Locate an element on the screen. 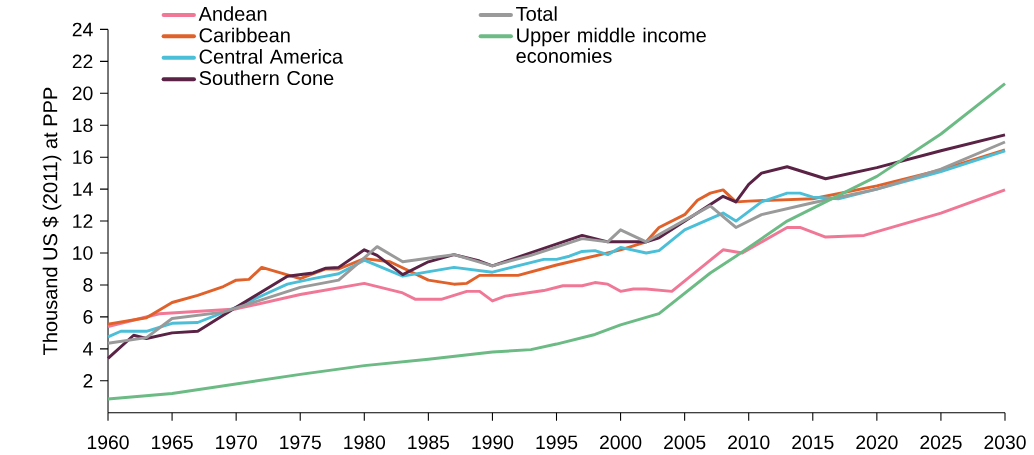  legend-label: Andean is located at coordinates (232, 13).